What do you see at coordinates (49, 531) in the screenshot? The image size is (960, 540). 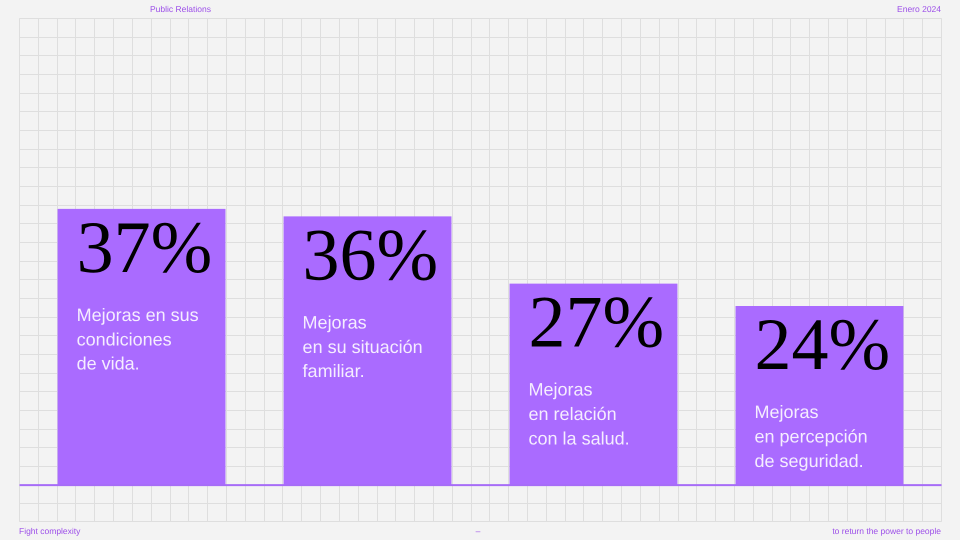 I see `text: Fight complexity` at bounding box center [49, 531].